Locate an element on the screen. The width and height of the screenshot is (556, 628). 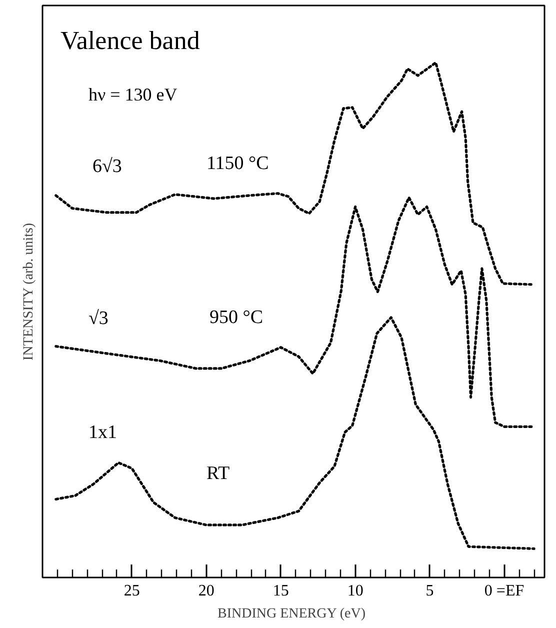
annotation: hν = 130 eV is located at coordinates (133, 94).